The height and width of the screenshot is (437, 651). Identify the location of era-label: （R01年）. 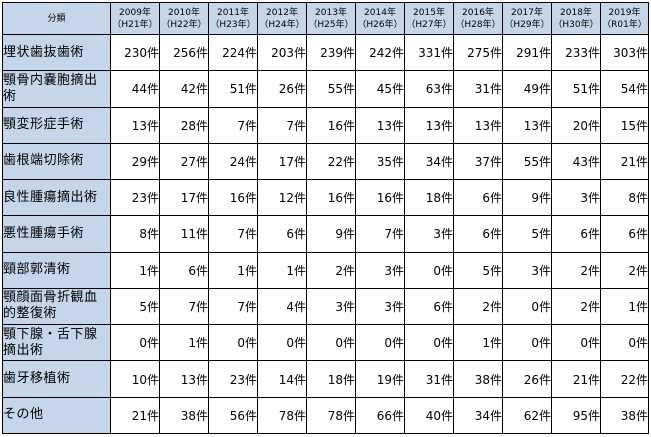
(624, 24).